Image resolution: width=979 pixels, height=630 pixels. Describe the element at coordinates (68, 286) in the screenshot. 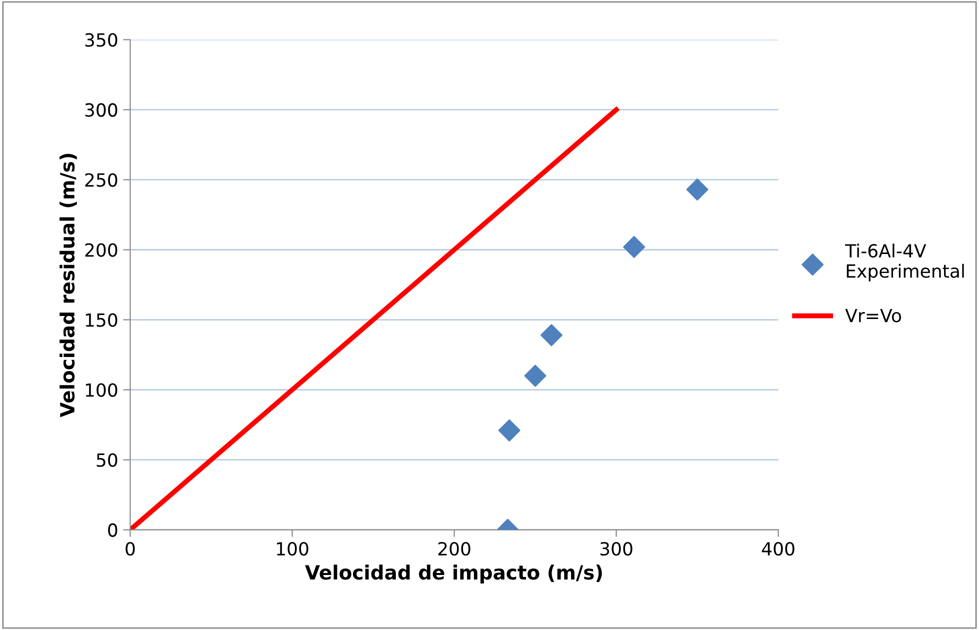

I see `y-axis-title: Velocidad residual (m/s)` at that location.